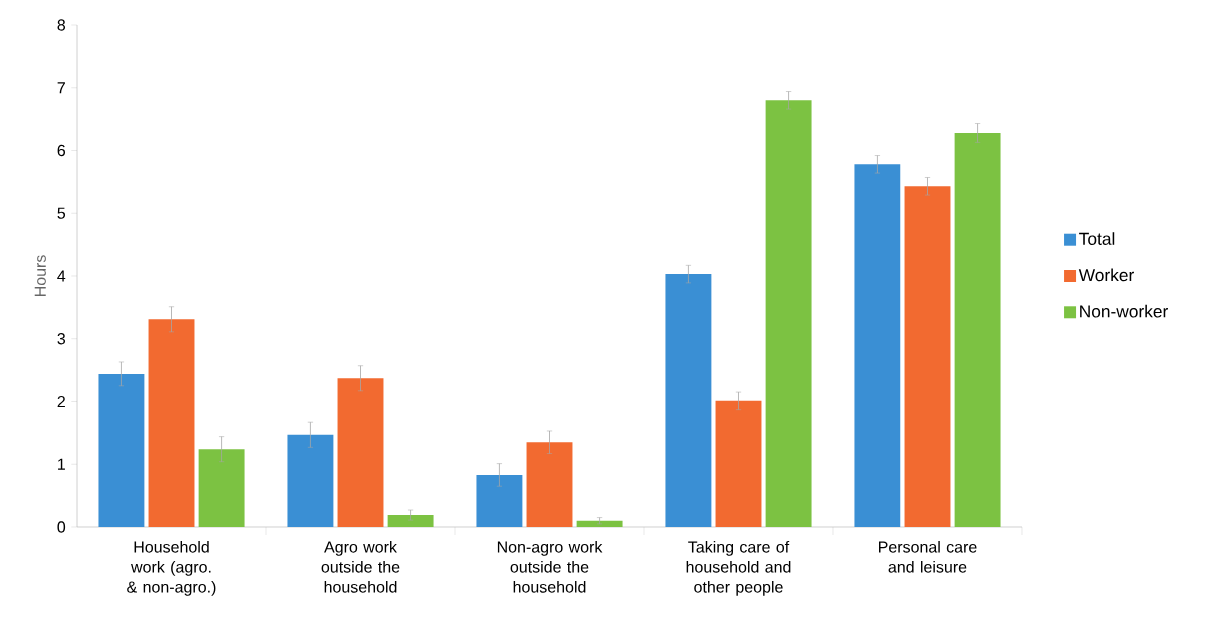  Describe the element at coordinates (61, 276) in the screenshot. I see `y-tick-label: 4` at that location.